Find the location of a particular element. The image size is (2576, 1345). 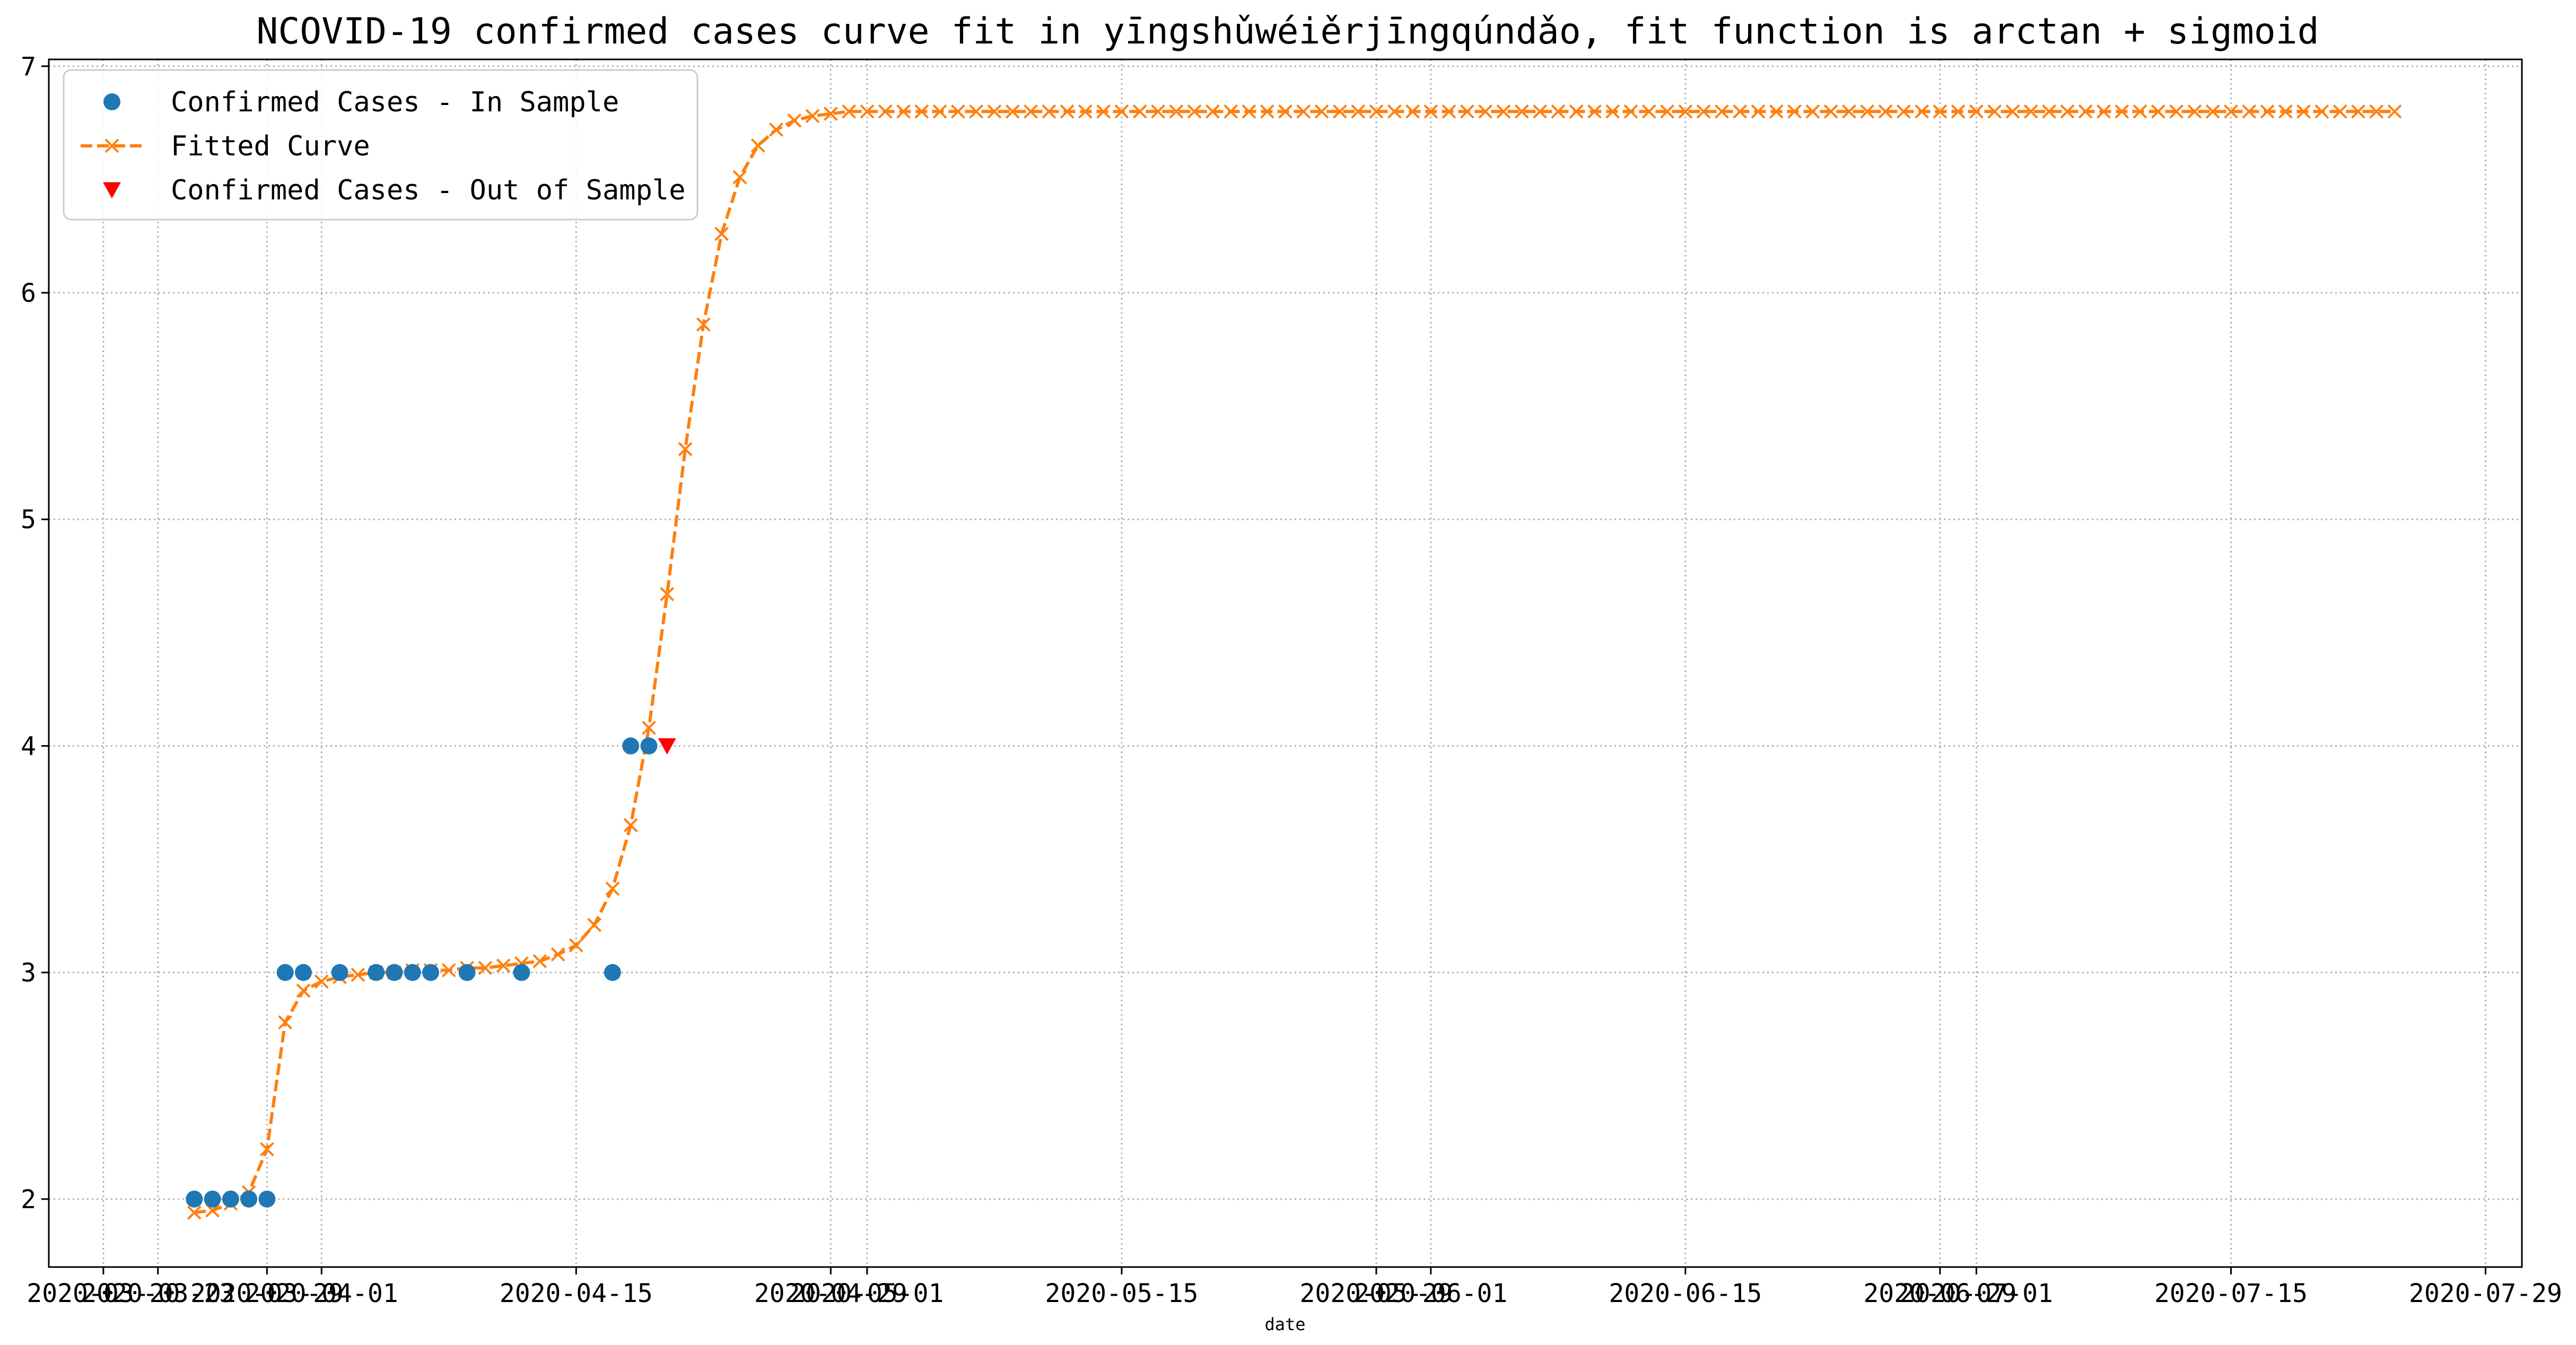

x-tick-label: 2020-04-01 is located at coordinates (321, 1293).